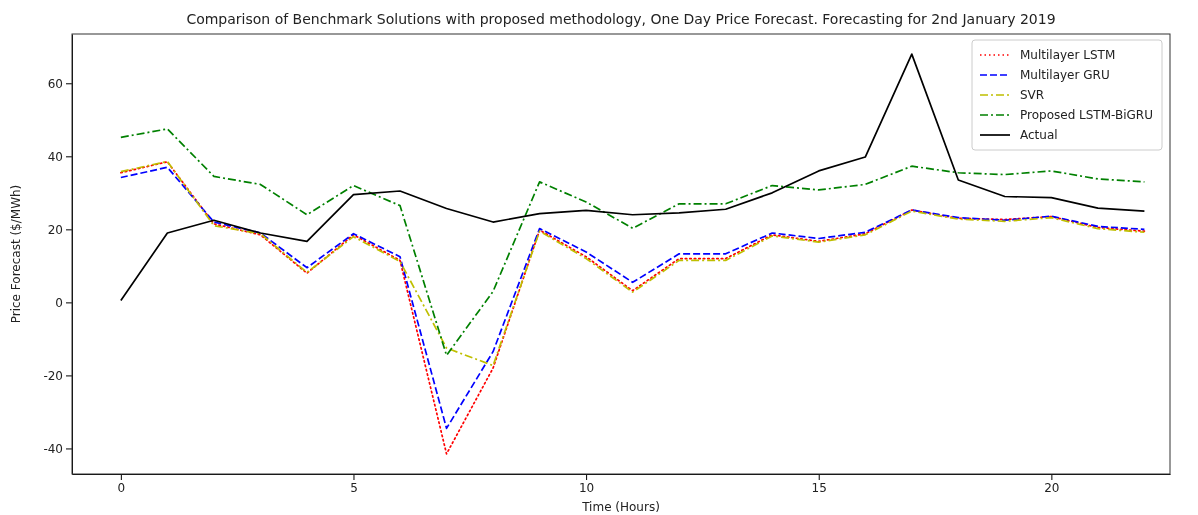 Image resolution: width=1198 pixels, height=515 pixels. What do you see at coordinates (1068, 55) in the screenshot?
I see `legend-label: Multilayer LSTM` at bounding box center [1068, 55].